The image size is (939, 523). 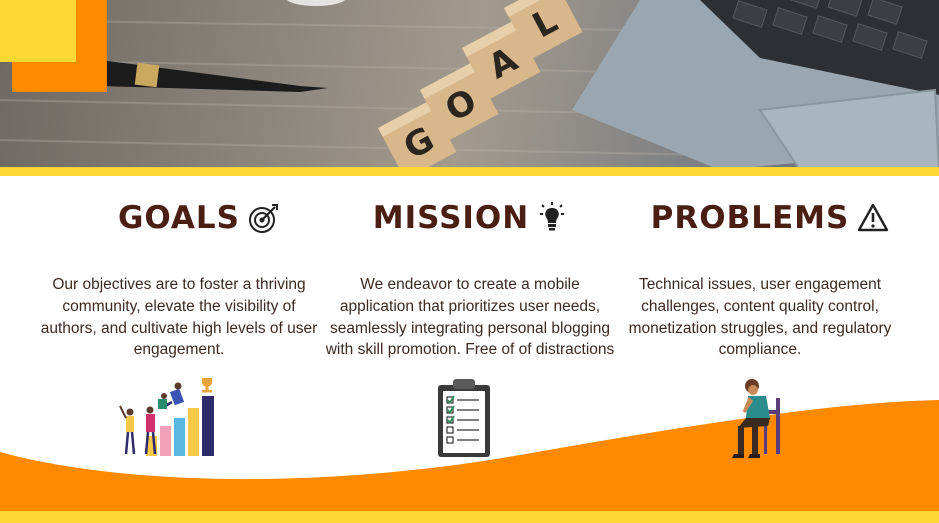 I want to click on goal-blocks-image: G O A L, so click(x=480, y=85).